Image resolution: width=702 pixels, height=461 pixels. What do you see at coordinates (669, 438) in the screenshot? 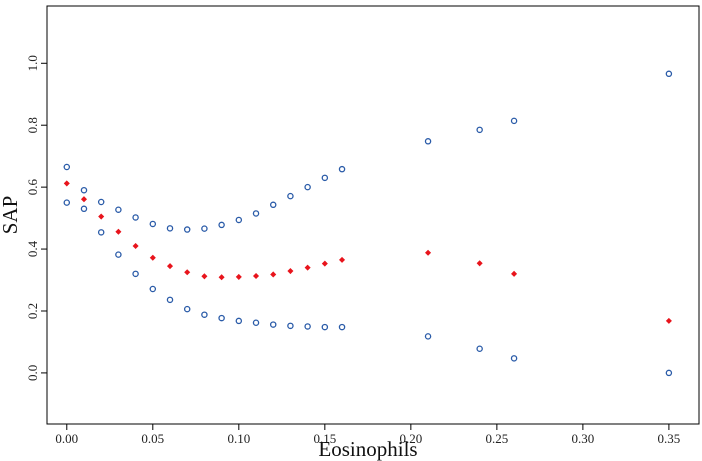
I see `x-tick-label: 0.35` at bounding box center [669, 438].